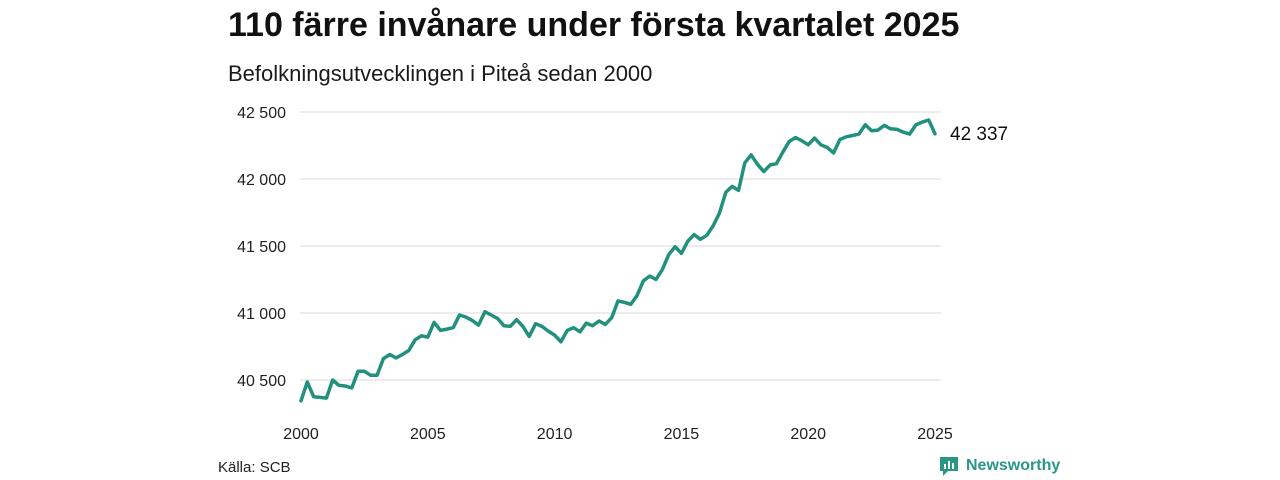 The width and height of the screenshot is (1280, 480). I want to click on end-labels: 42 337, so click(979, 134).